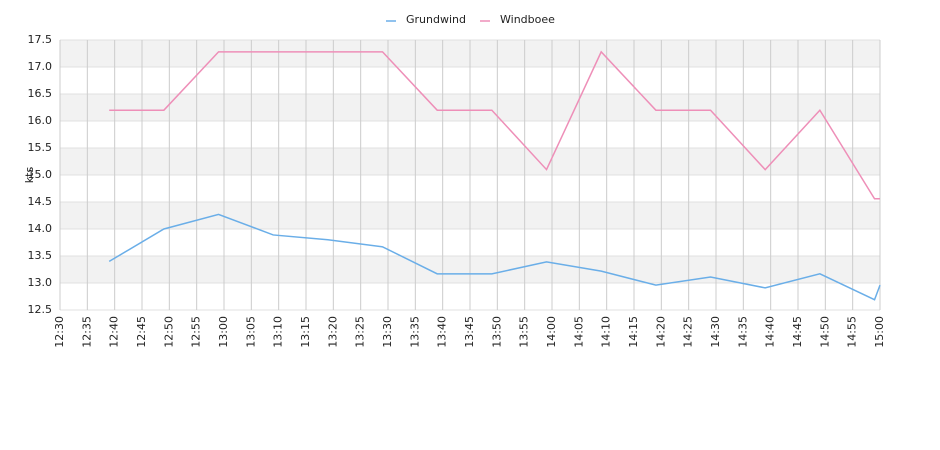 The height and width of the screenshot is (450, 940). I want to click on x-tick-label: 13:05, so click(250, 332).